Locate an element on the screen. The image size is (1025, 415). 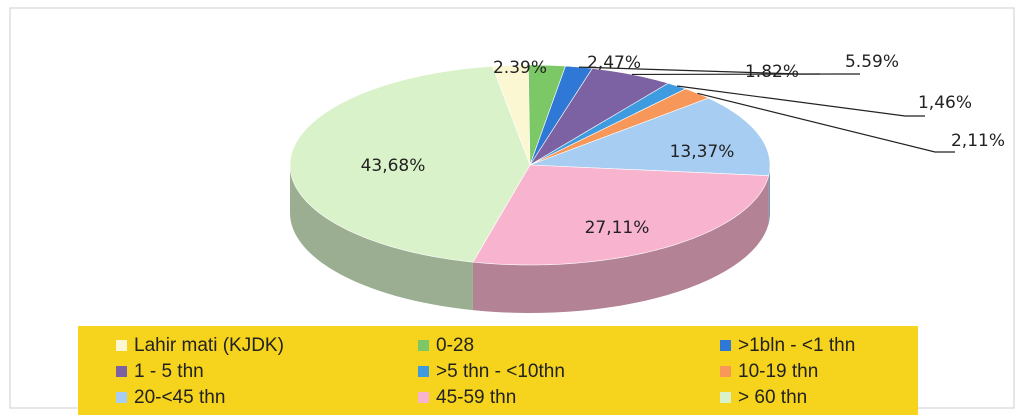
data-label: 1.82% is located at coordinates (772, 72).